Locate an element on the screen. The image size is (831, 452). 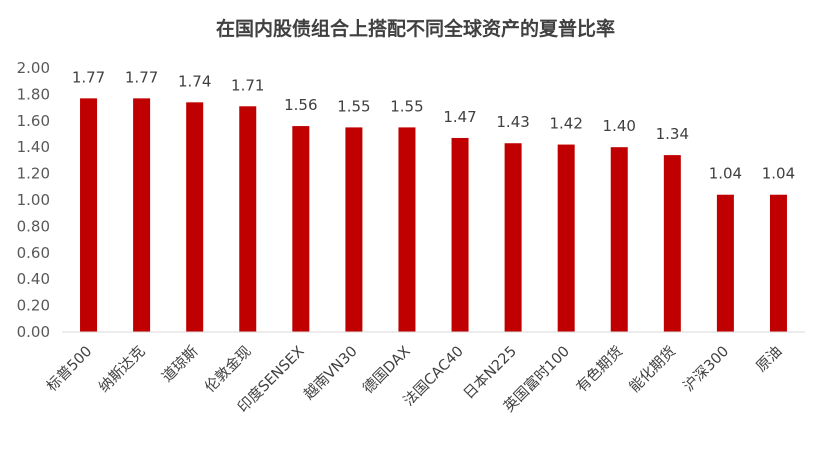
x-tick-label: 标普500 is located at coordinates (69, 369).